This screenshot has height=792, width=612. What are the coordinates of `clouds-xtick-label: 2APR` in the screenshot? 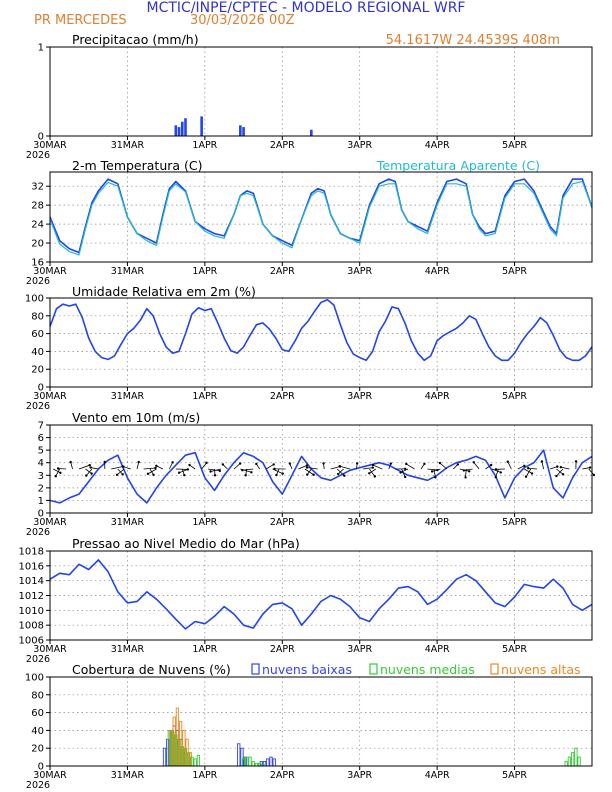 It's located at (282, 775).